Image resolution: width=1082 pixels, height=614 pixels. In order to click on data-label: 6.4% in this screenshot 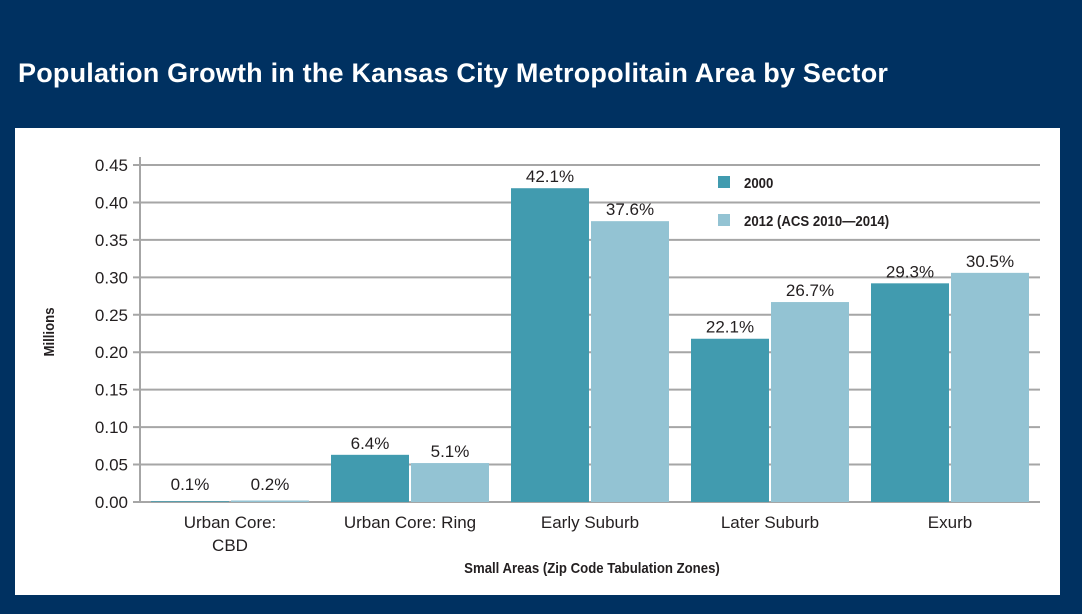, I will do `click(370, 443)`.